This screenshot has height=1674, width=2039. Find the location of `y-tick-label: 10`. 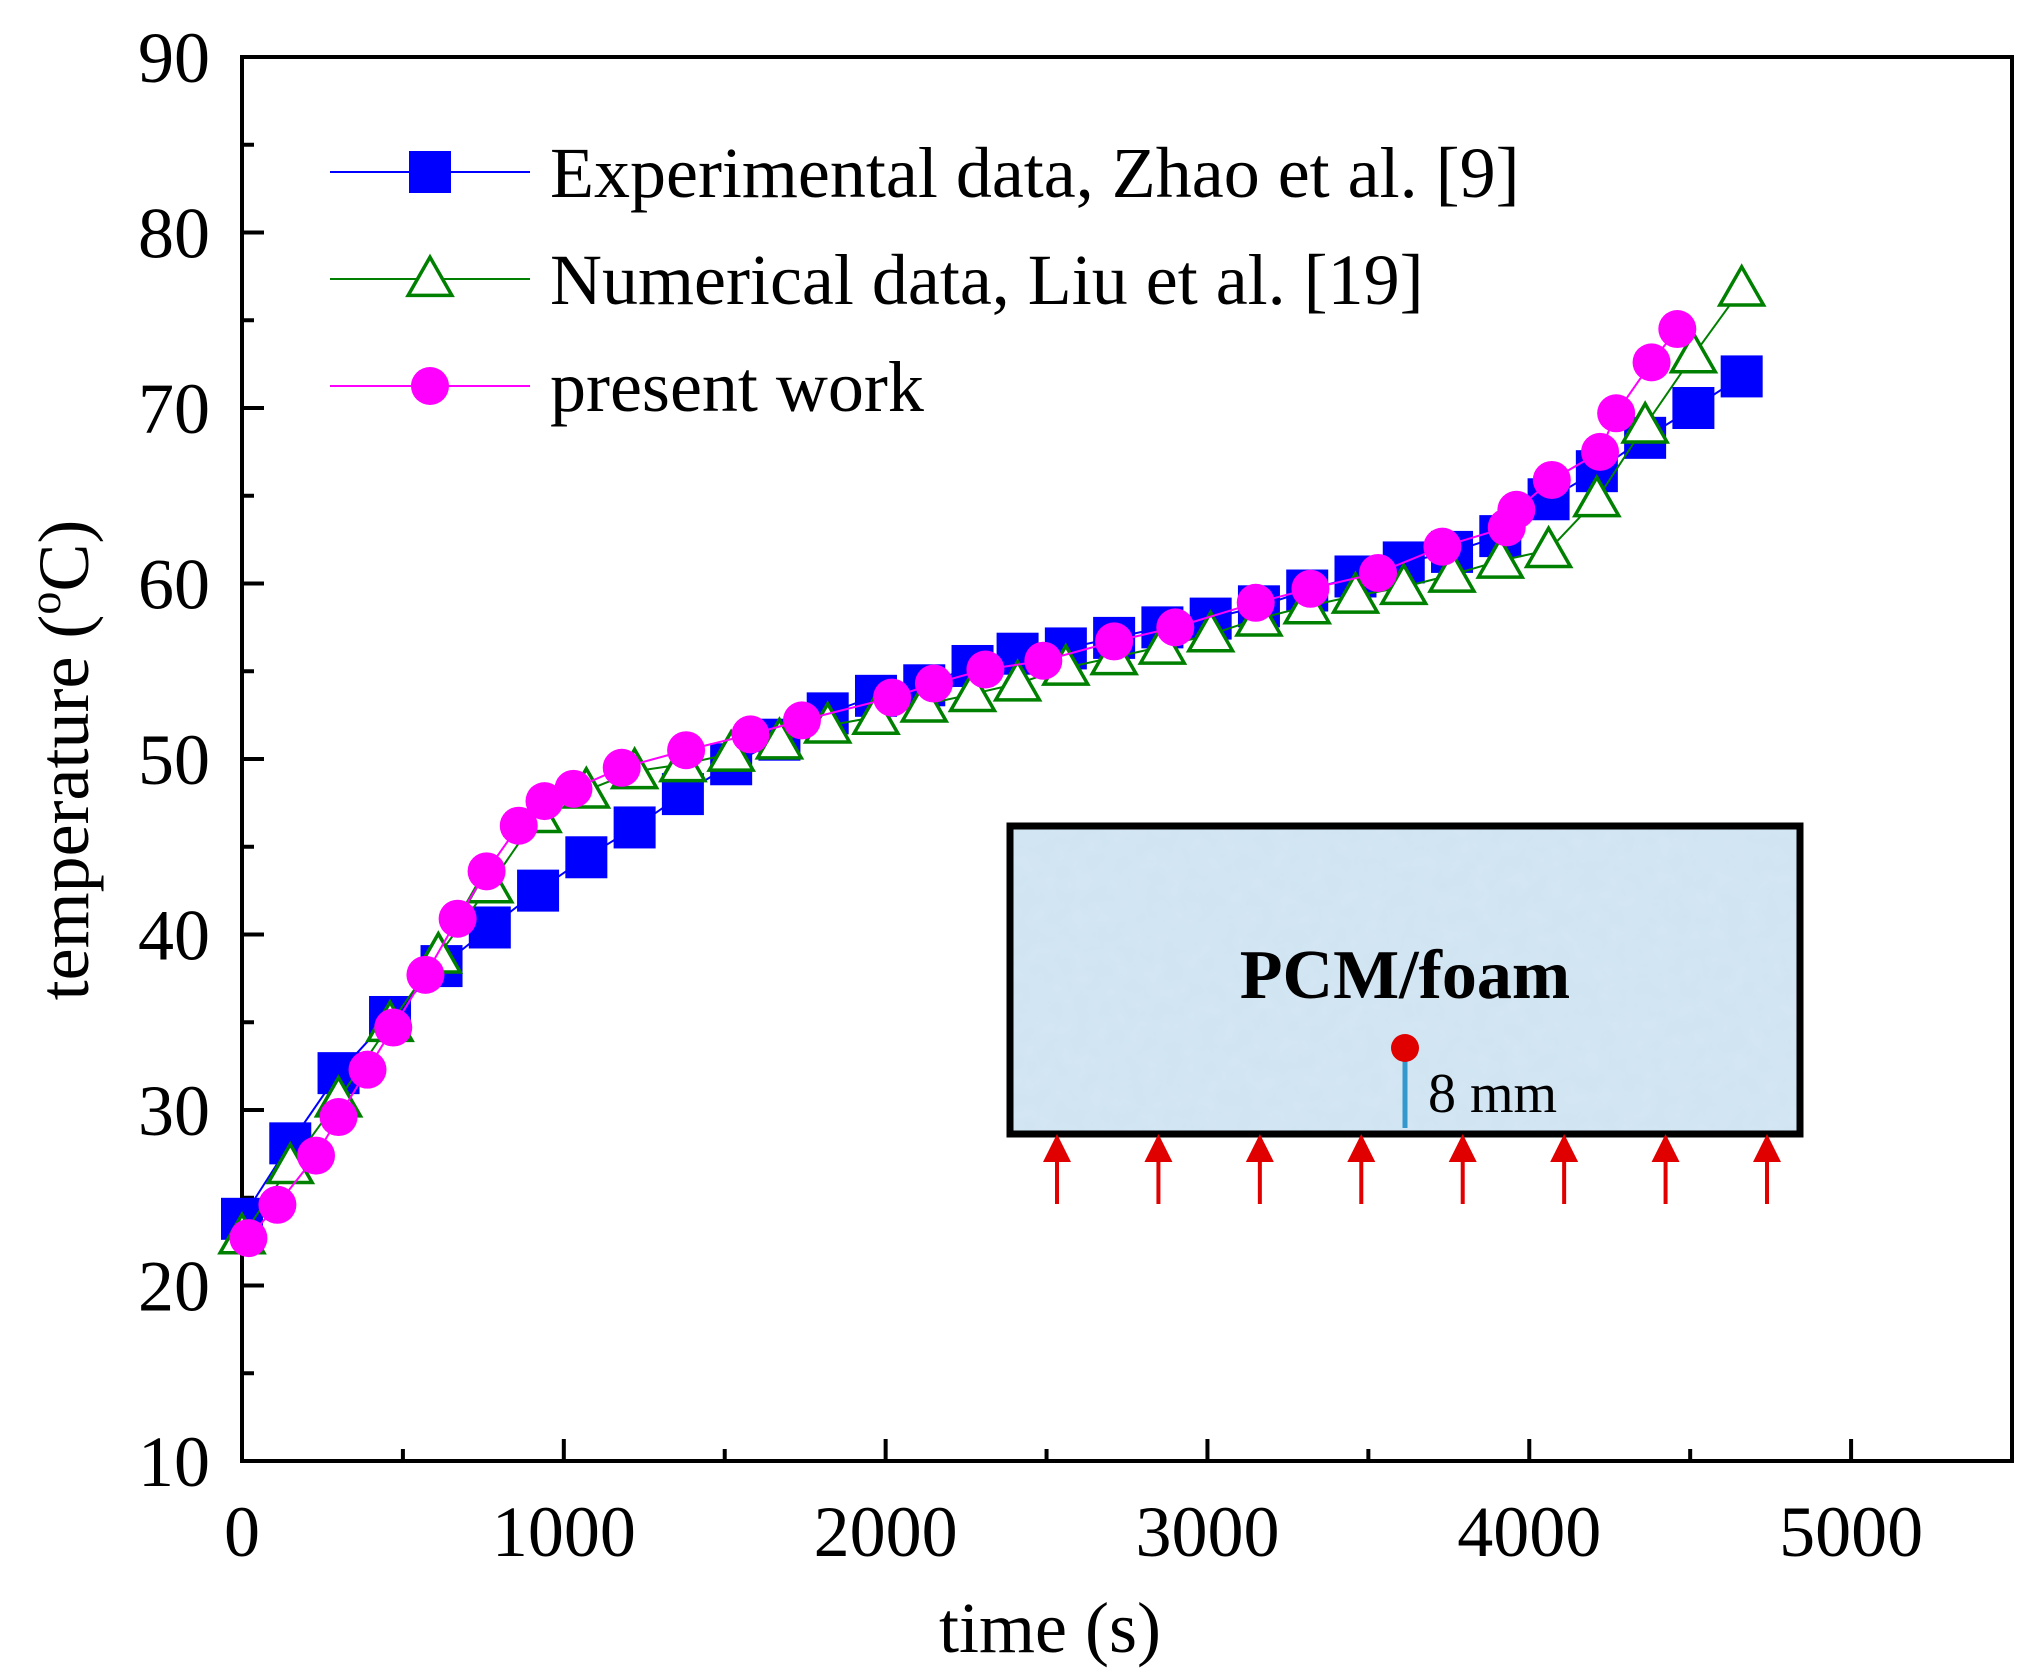

y-tick-label: 10 is located at coordinates (174, 1462).